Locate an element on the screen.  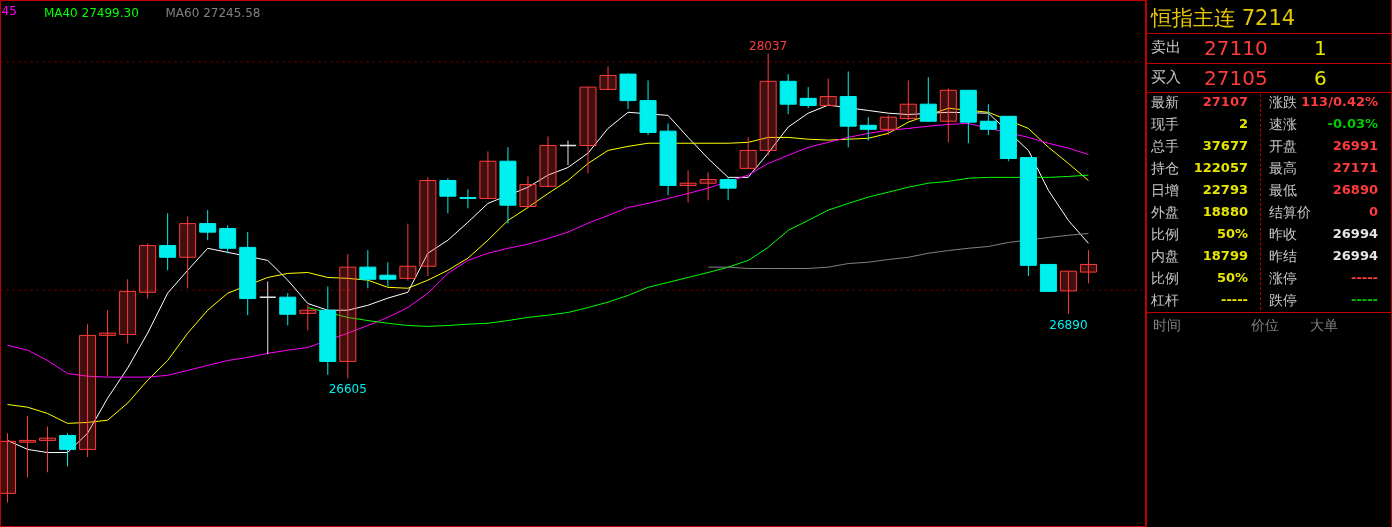
text: 27110 is located at coordinates (1236, 48).